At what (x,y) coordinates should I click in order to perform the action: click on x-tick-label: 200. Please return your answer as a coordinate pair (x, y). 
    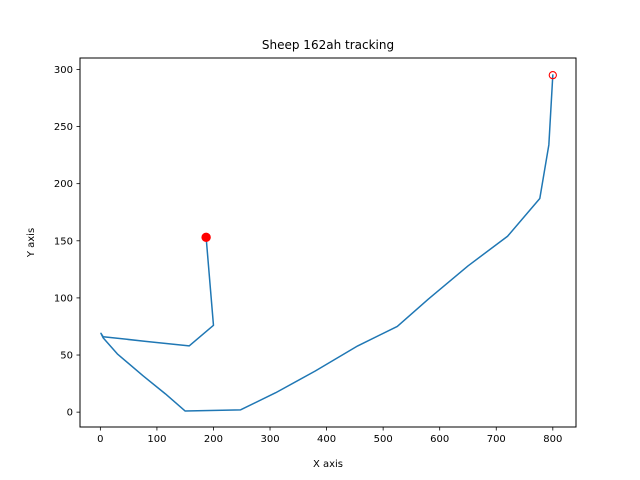
    Looking at the image, I should click on (213, 439).